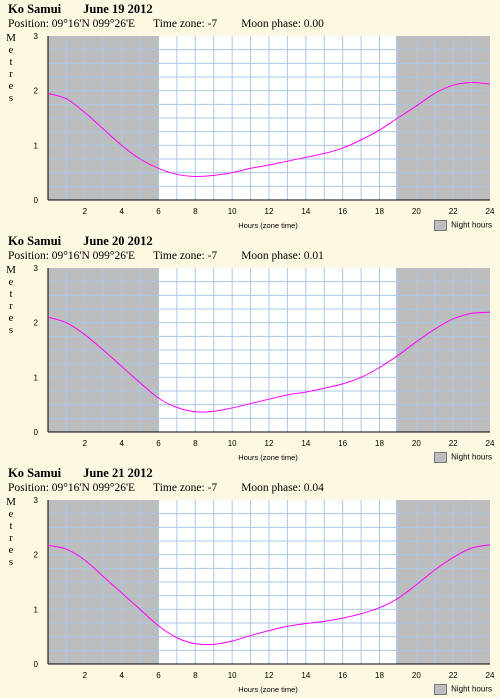 The height and width of the screenshot is (698, 500). What do you see at coordinates (118, 473) in the screenshot?
I see `chart-date: June 21 2012` at bounding box center [118, 473].